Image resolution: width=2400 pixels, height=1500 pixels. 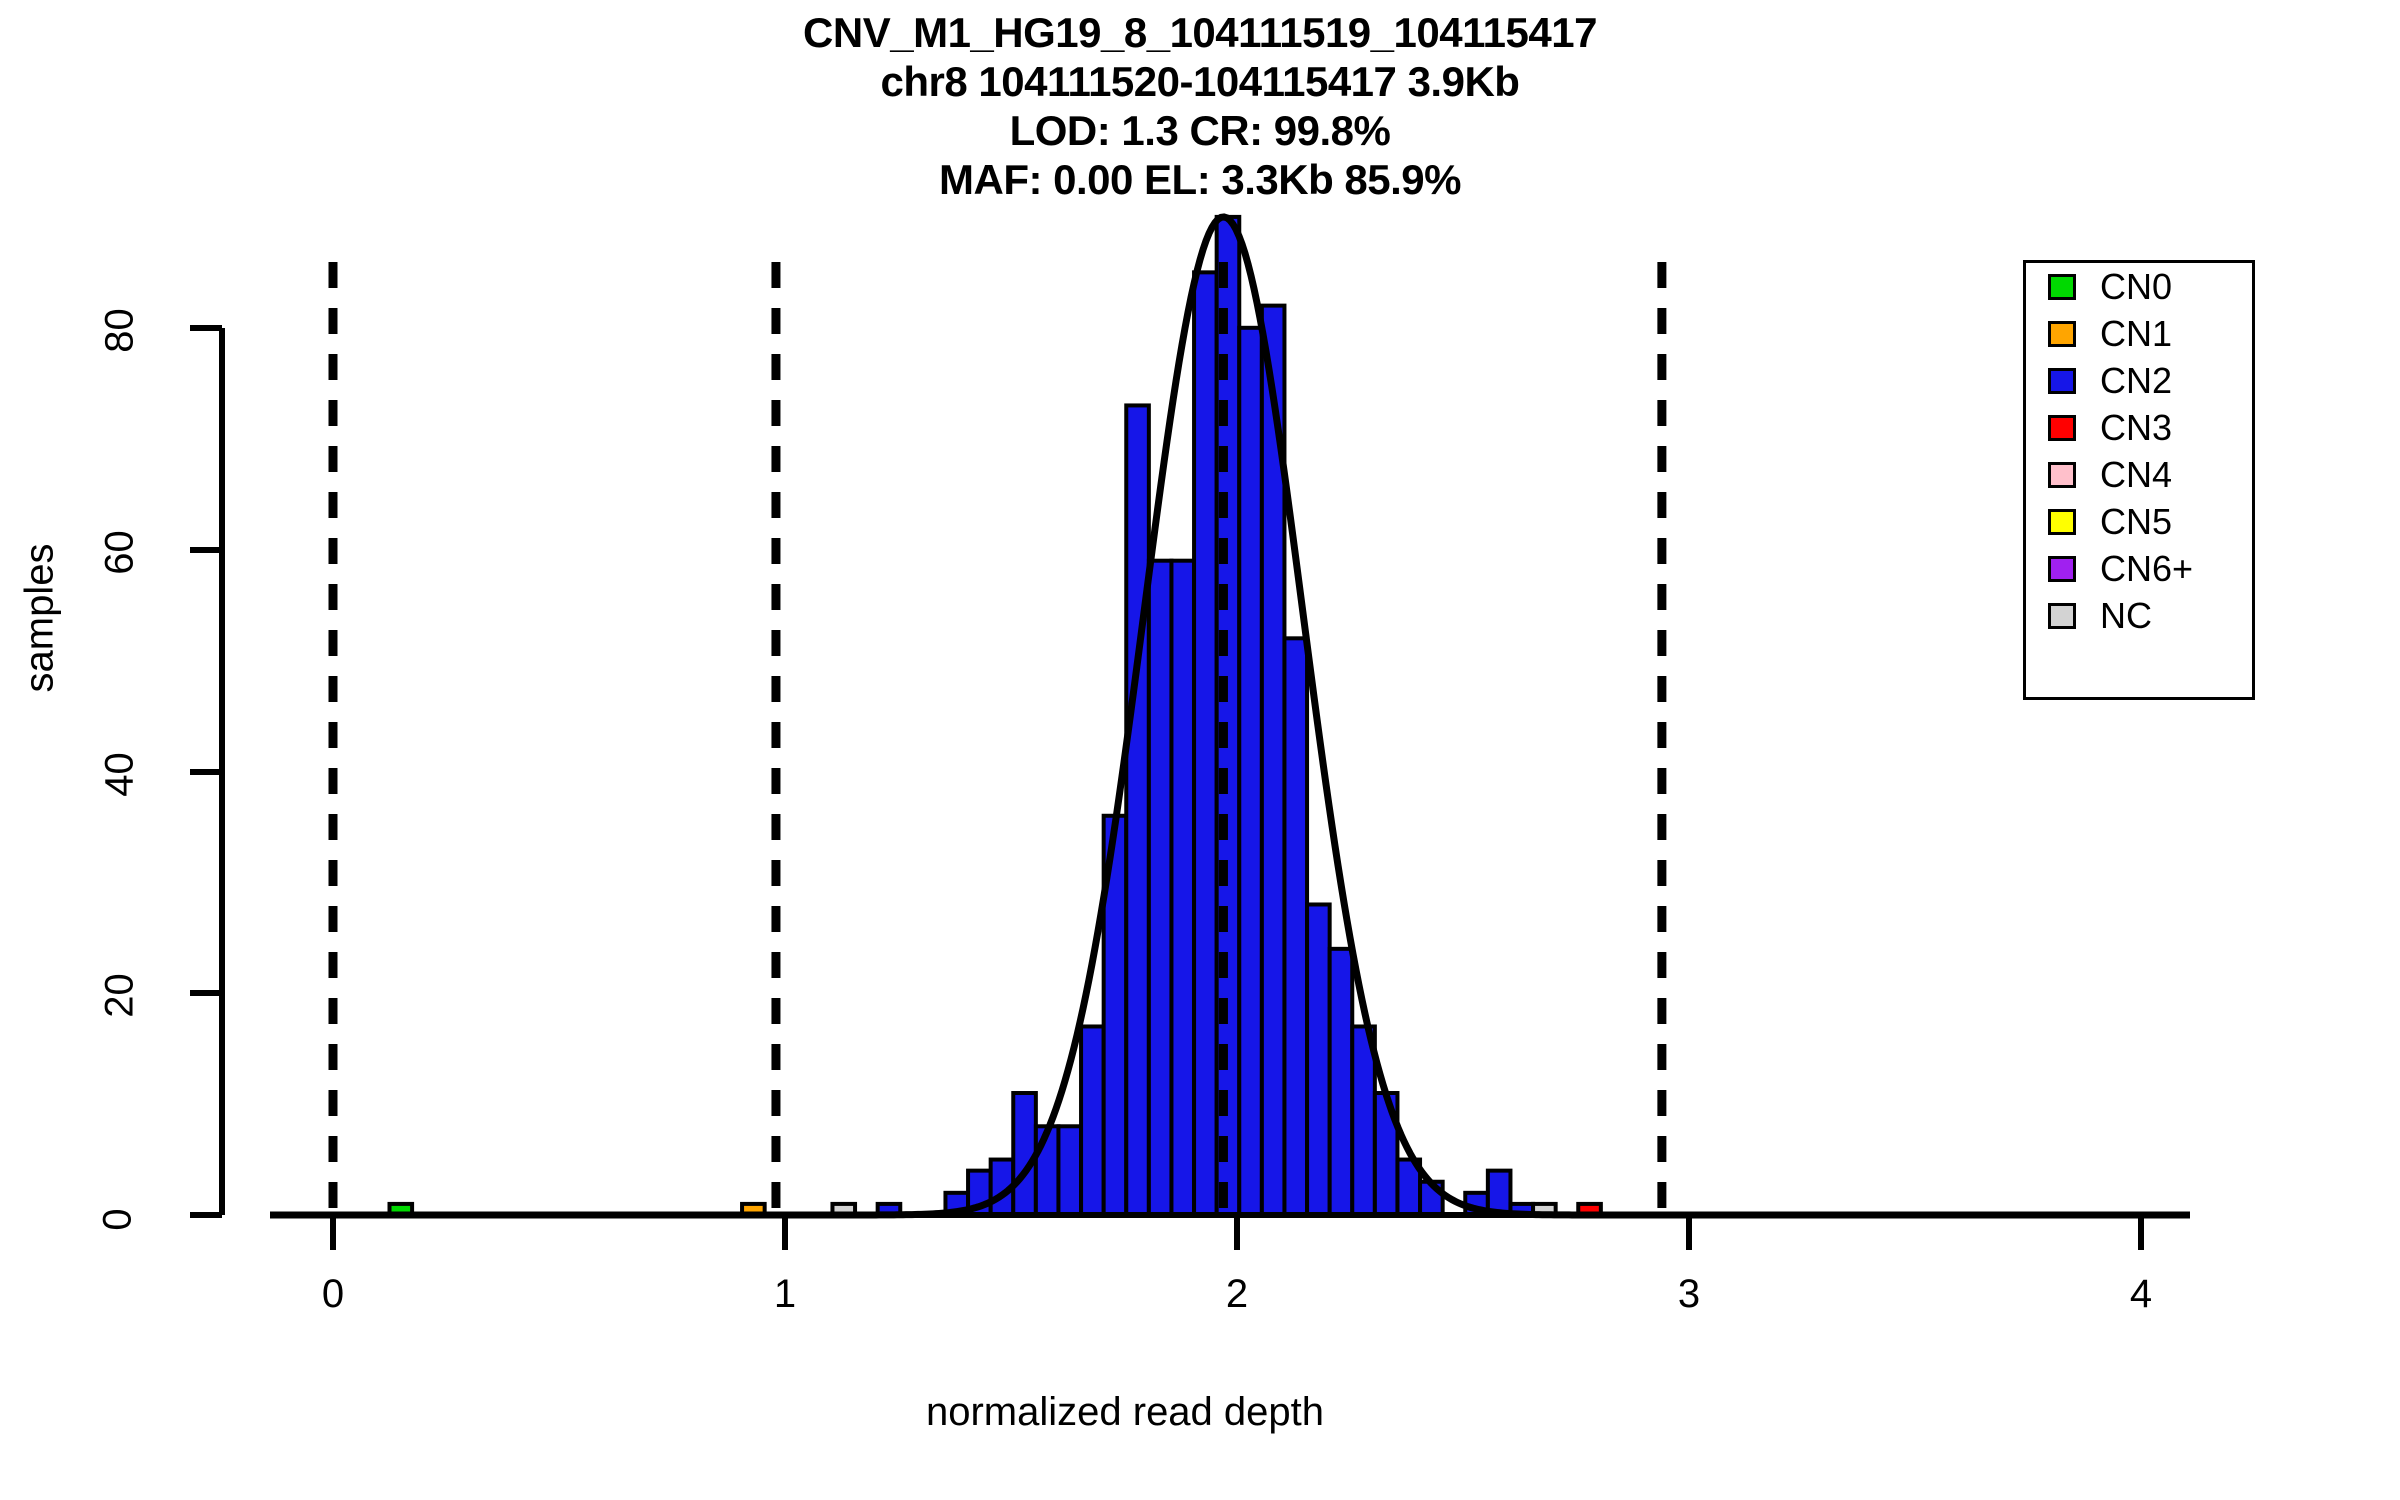 What do you see at coordinates (39, 618) in the screenshot?
I see `y-axis-label: samples` at bounding box center [39, 618].